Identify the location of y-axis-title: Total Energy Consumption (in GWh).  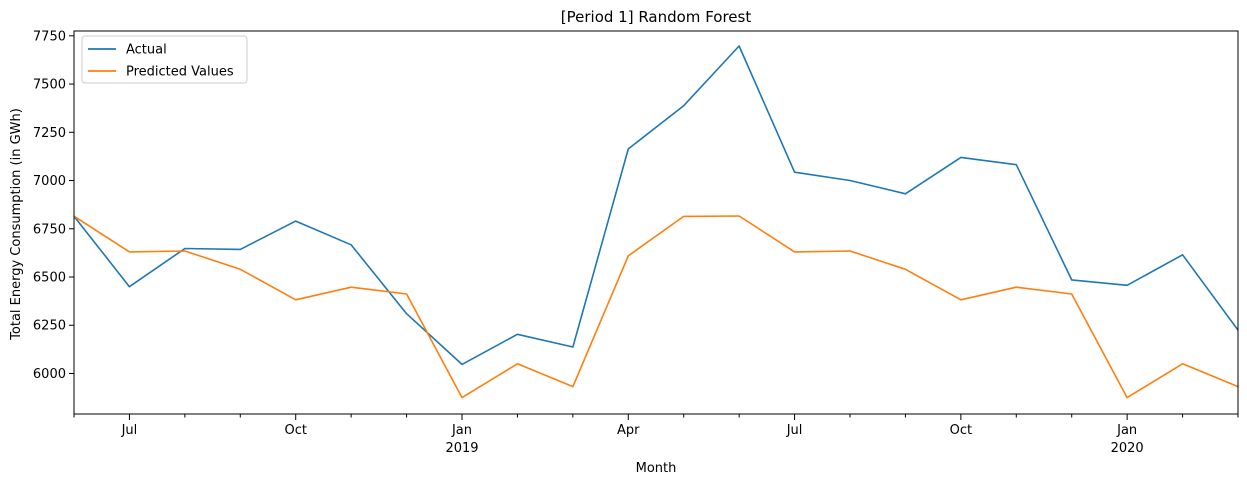
(16, 224).